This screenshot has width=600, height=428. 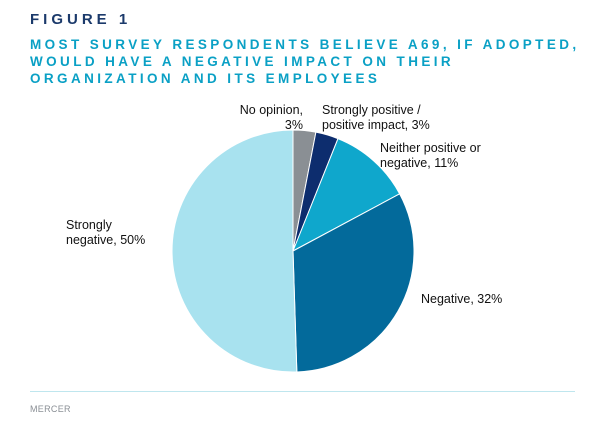 I want to click on slice-label-4: Negative, 32%, so click(x=461, y=299).